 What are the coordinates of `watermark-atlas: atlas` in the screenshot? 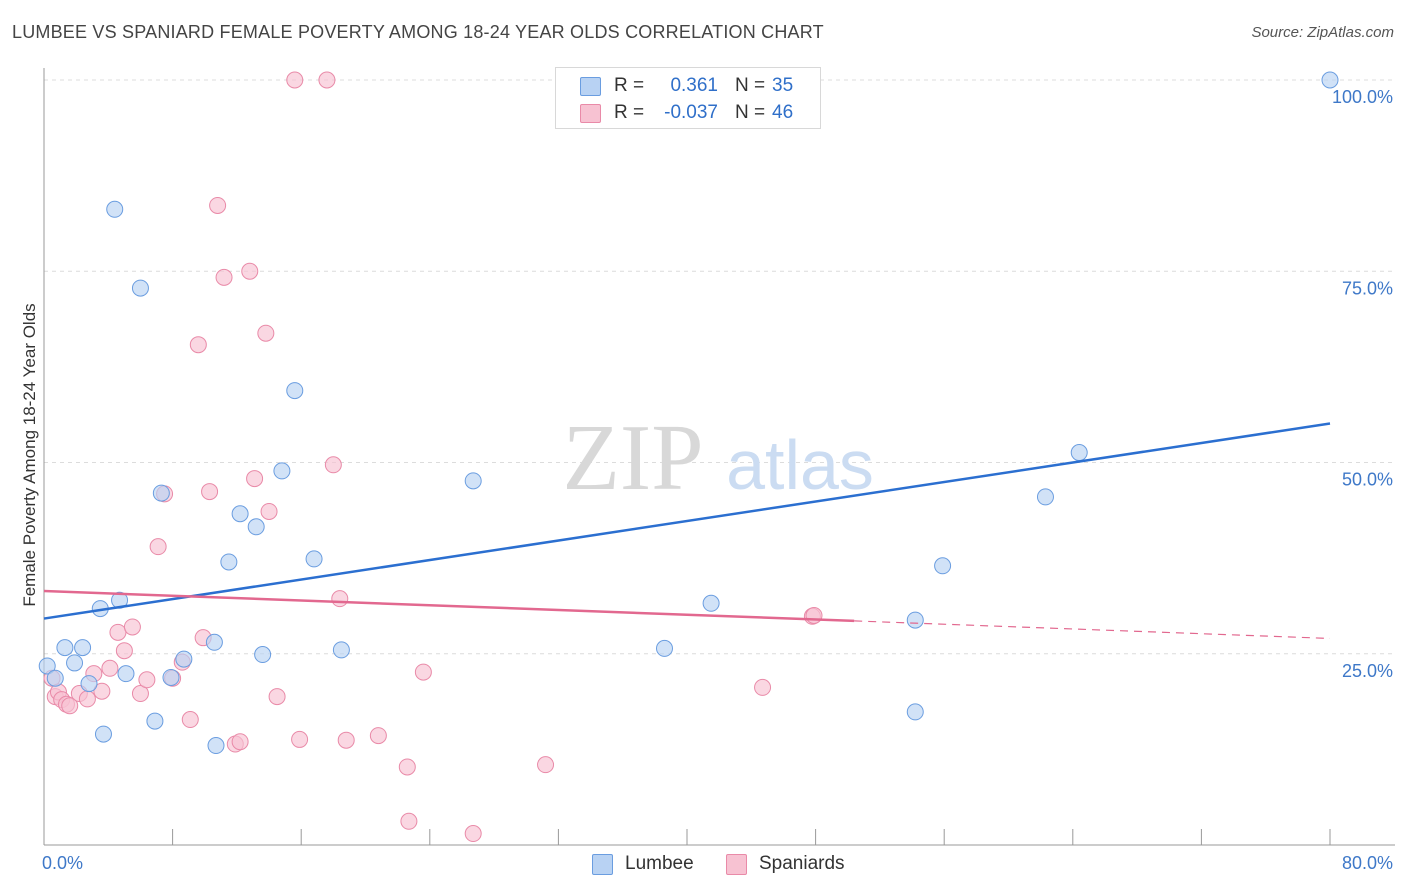 It's located at (800, 465).